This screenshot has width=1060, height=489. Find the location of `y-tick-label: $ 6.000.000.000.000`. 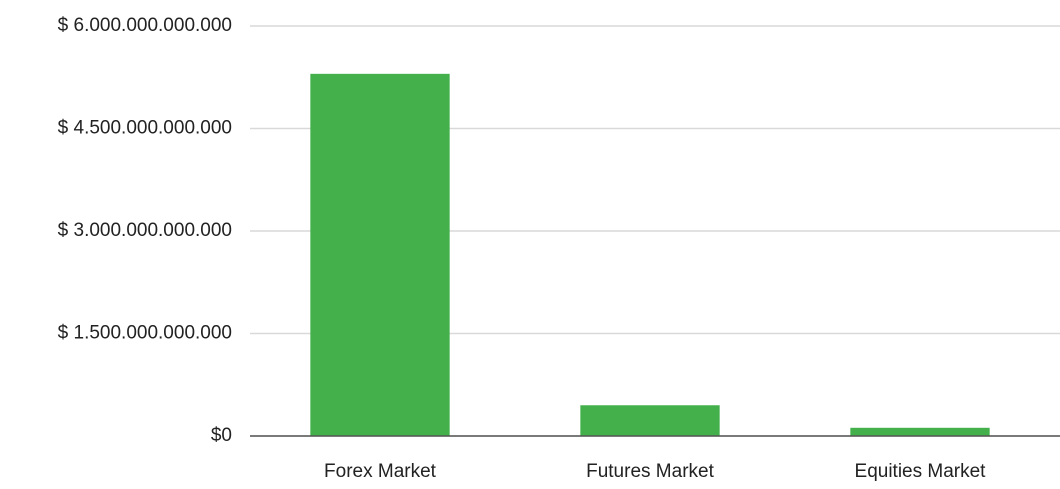

y-tick-label: $ 6.000.000.000.000 is located at coordinates (145, 25).